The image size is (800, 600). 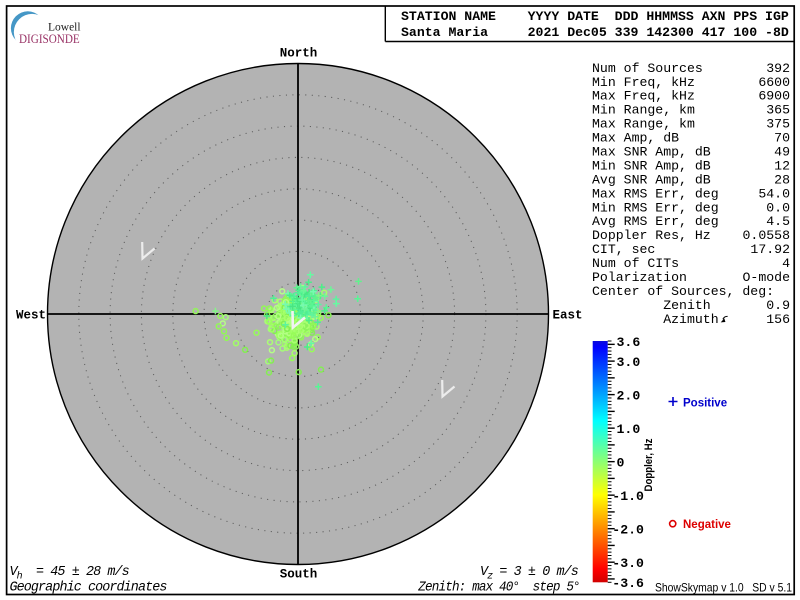 What do you see at coordinates (778, 110) in the screenshot?
I see `svg-text: 365` at bounding box center [778, 110].